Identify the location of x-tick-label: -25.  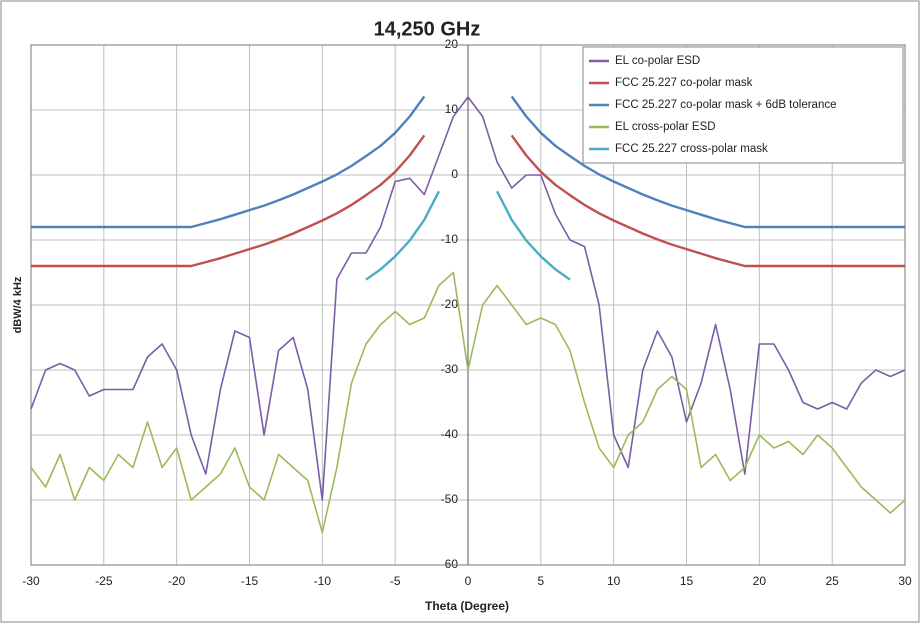
(104, 581).